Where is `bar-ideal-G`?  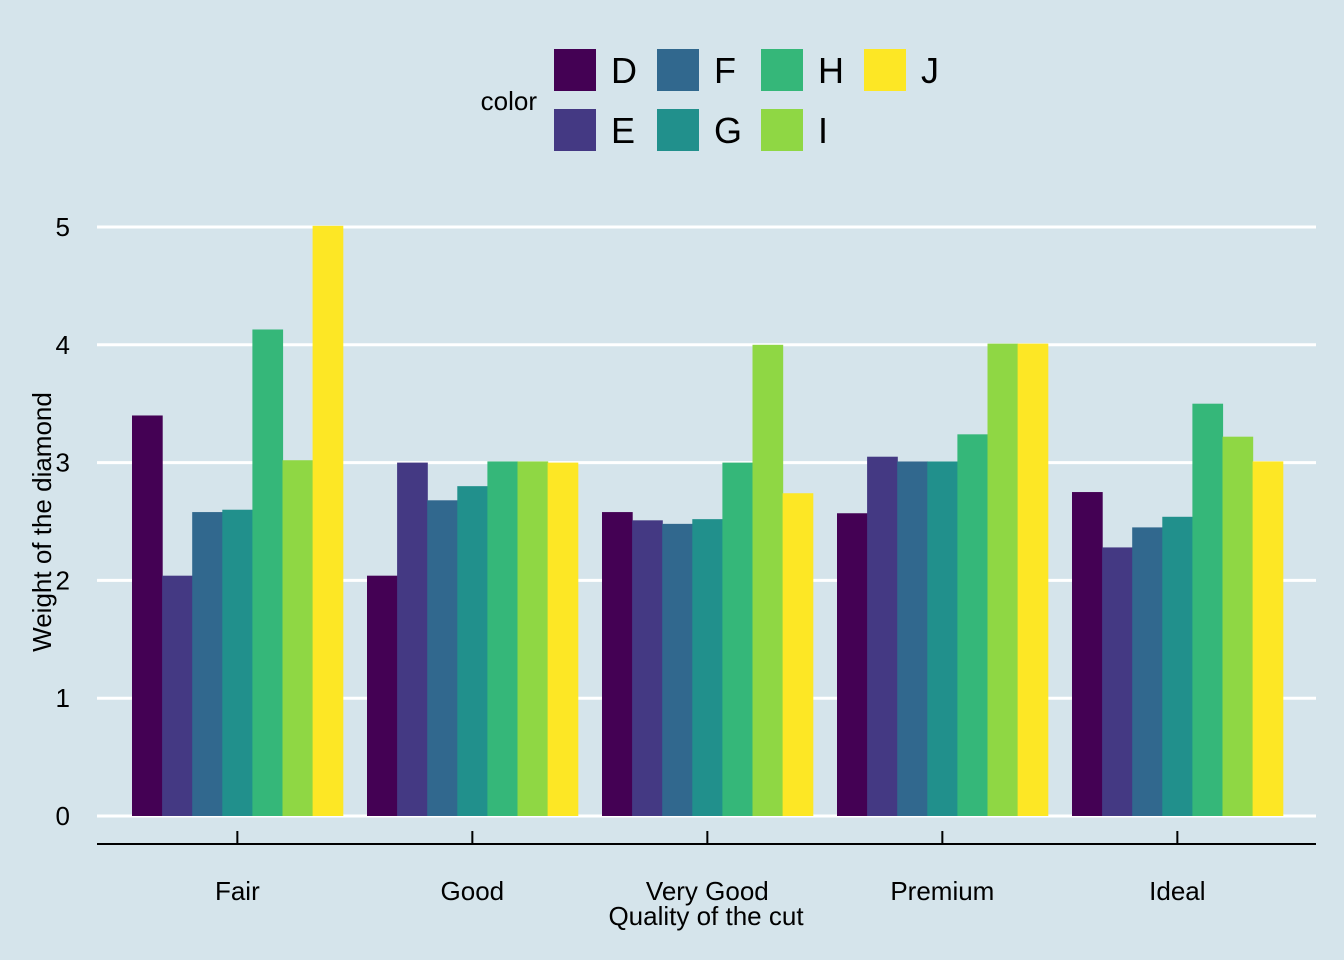 bar-ideal-G is located at coordinates (1177, 666).